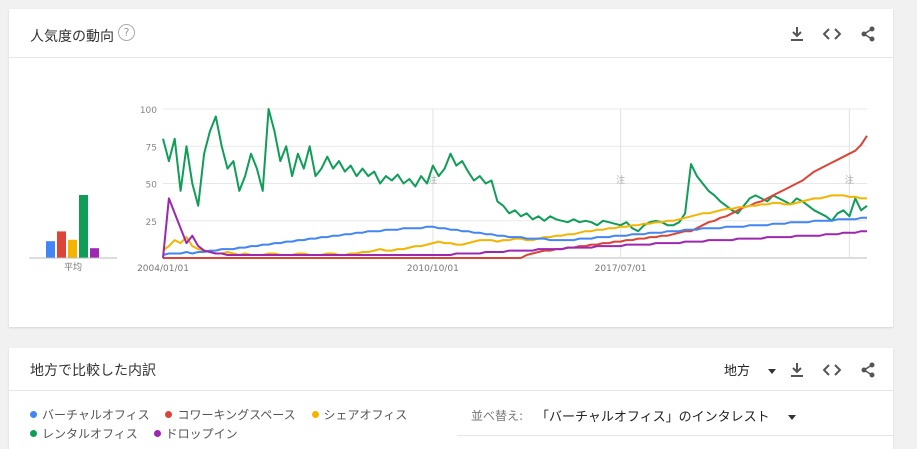 The width and height of the screenshot is (917, 449). Describe the element at coordinates (621, 269) in the screenshot. I see `x-tick-label: 2017/07/01` at that location.